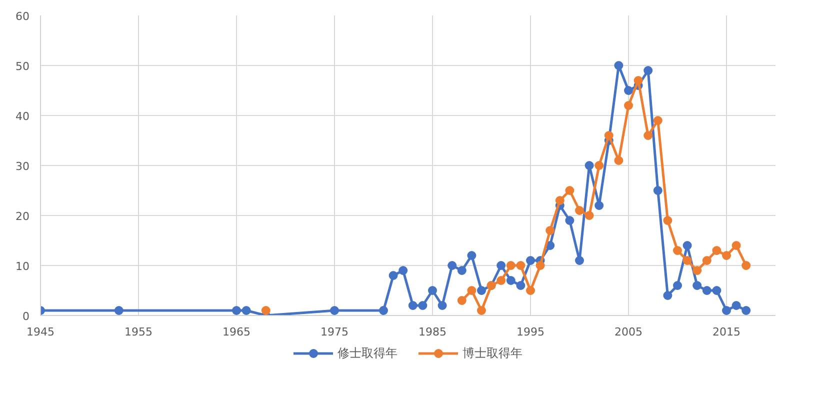 Image resolution: width=813 pixels, height=412 pixels. Describe the element at coordinates (40, 332) in the screenshot. I see `x-tick-label: 1945` at that location.